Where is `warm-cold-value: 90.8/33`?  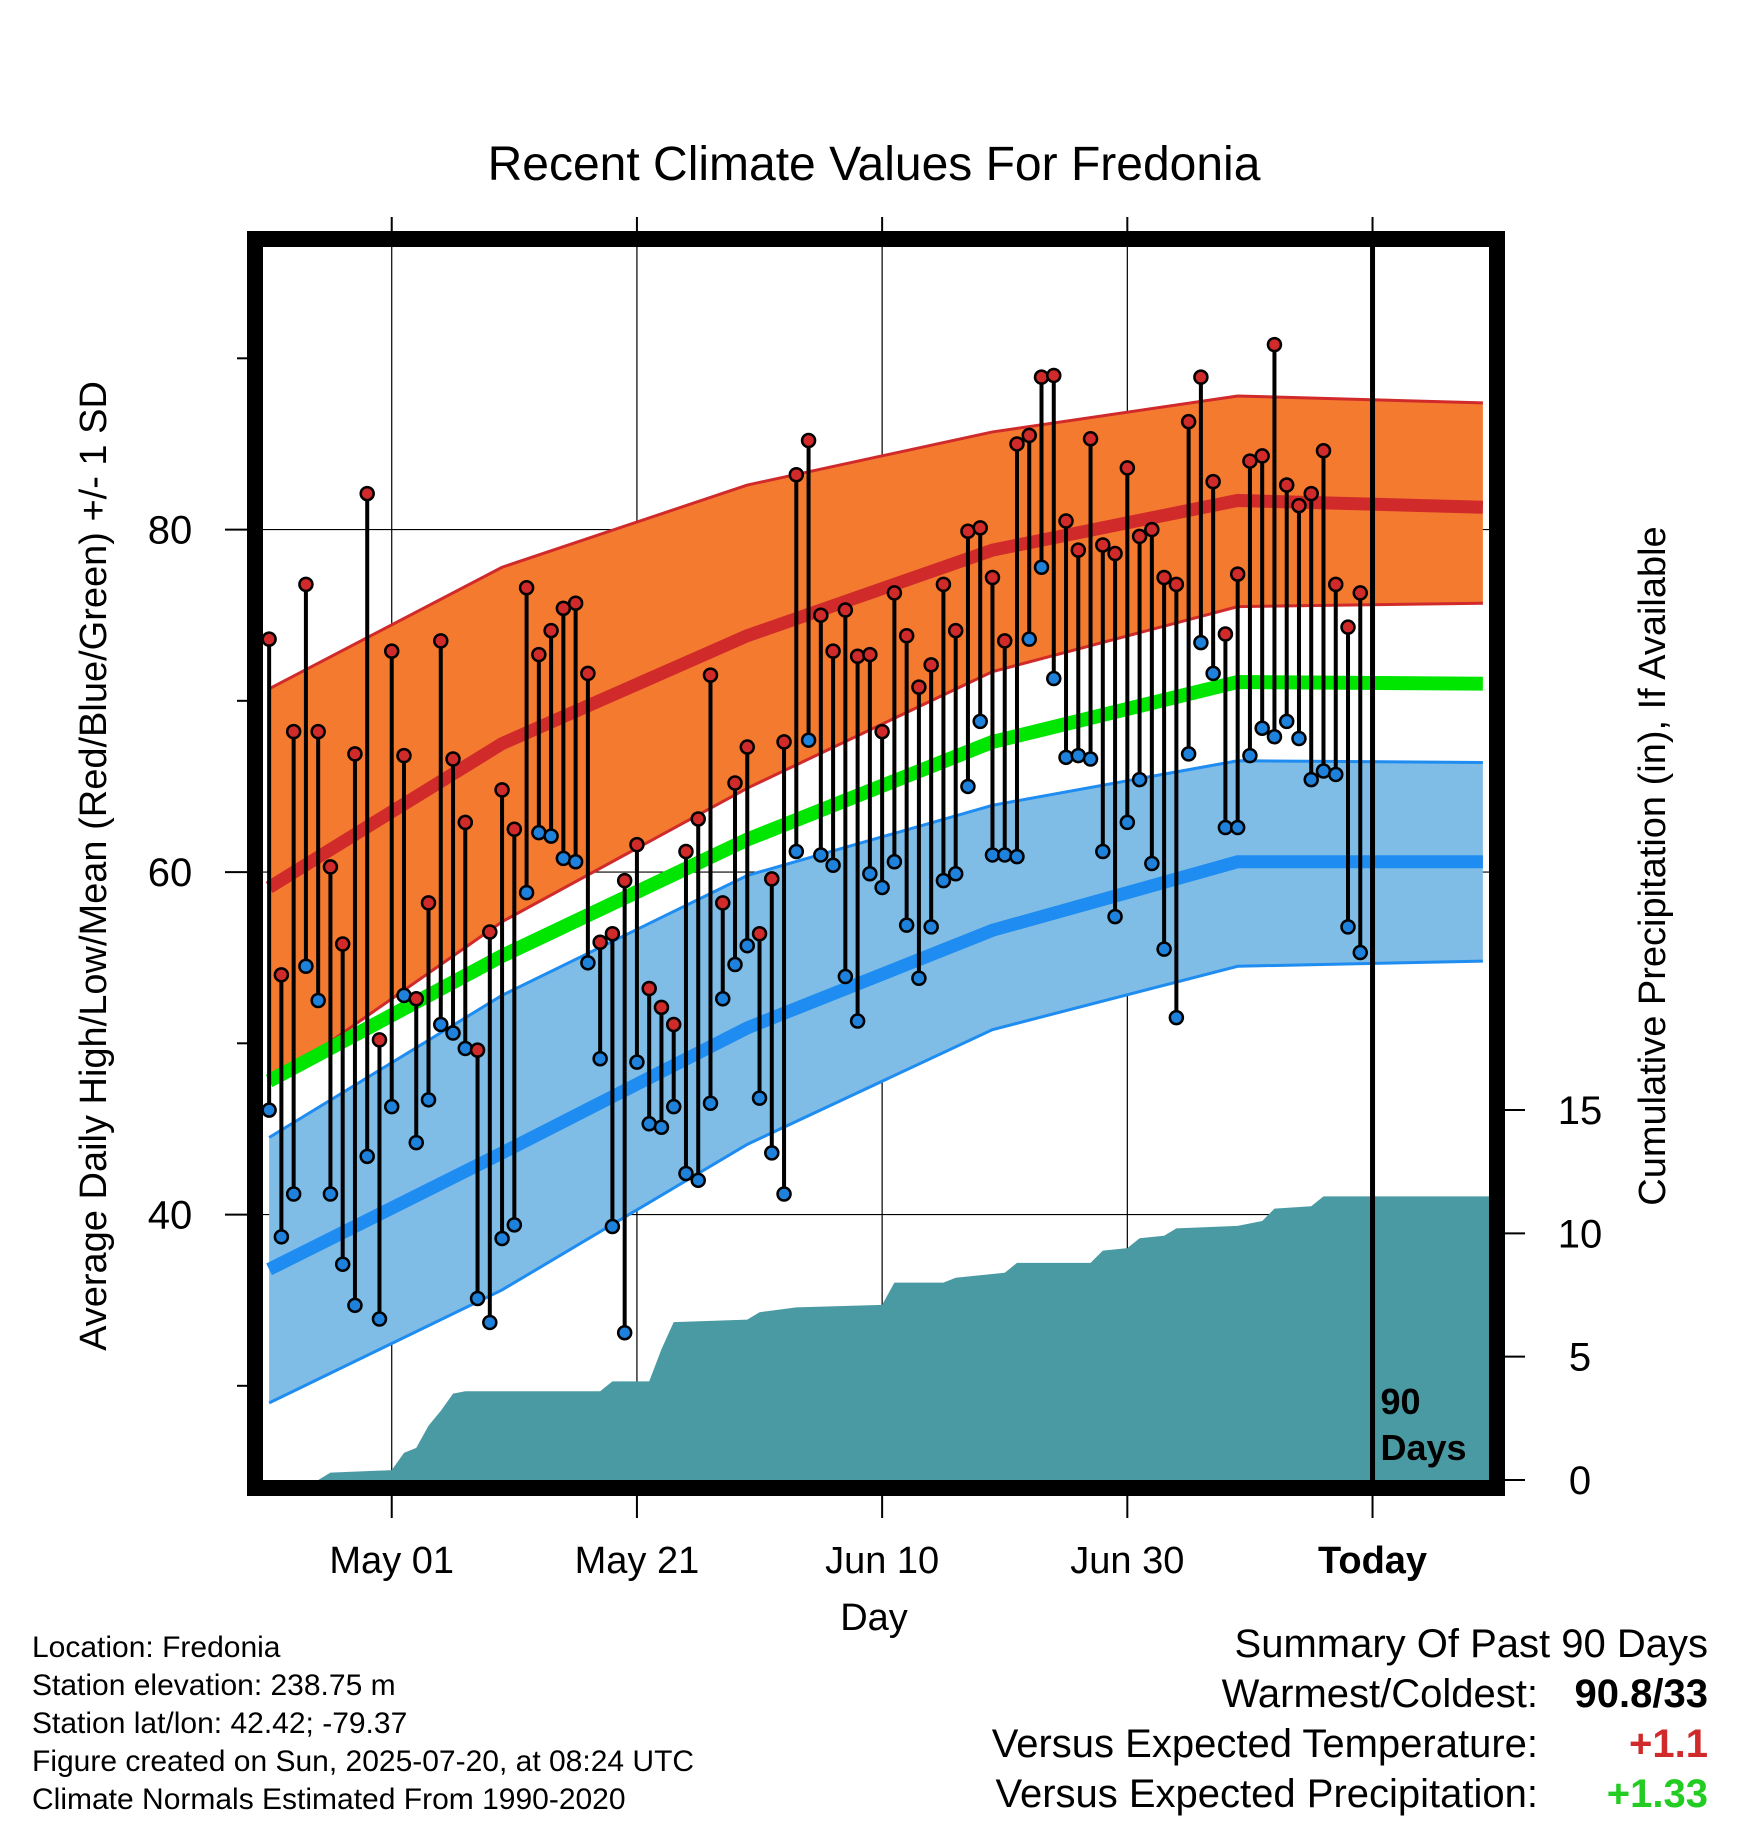
warm-cold-value: 90.8/33 is located at coordinates (1641, 1694).